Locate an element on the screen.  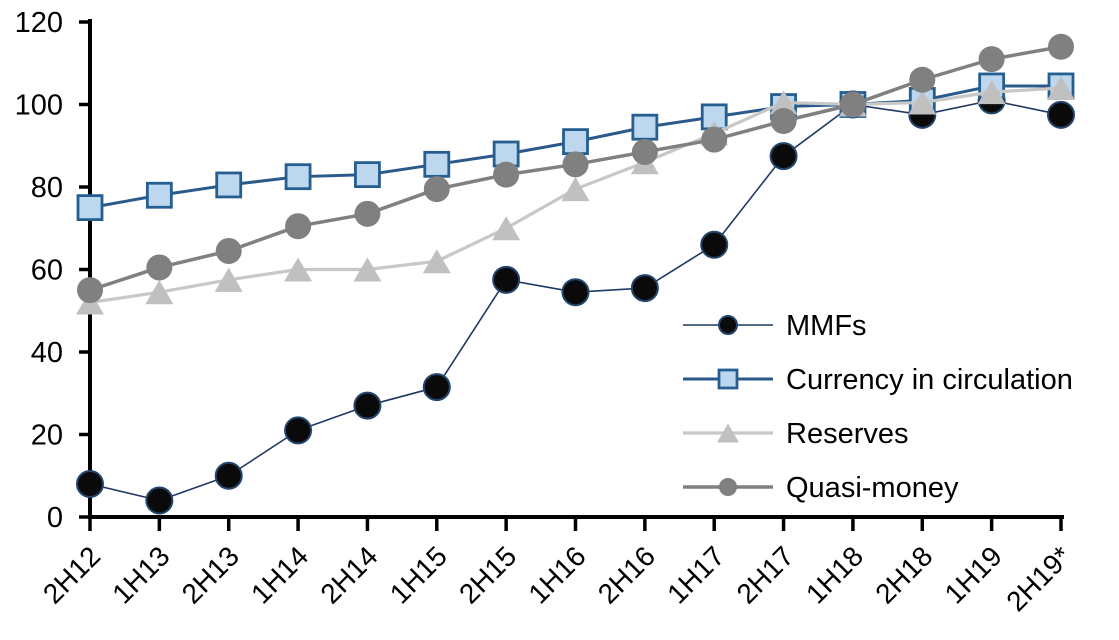
y-tick-label: 120 is located at coordinates (39, 23).